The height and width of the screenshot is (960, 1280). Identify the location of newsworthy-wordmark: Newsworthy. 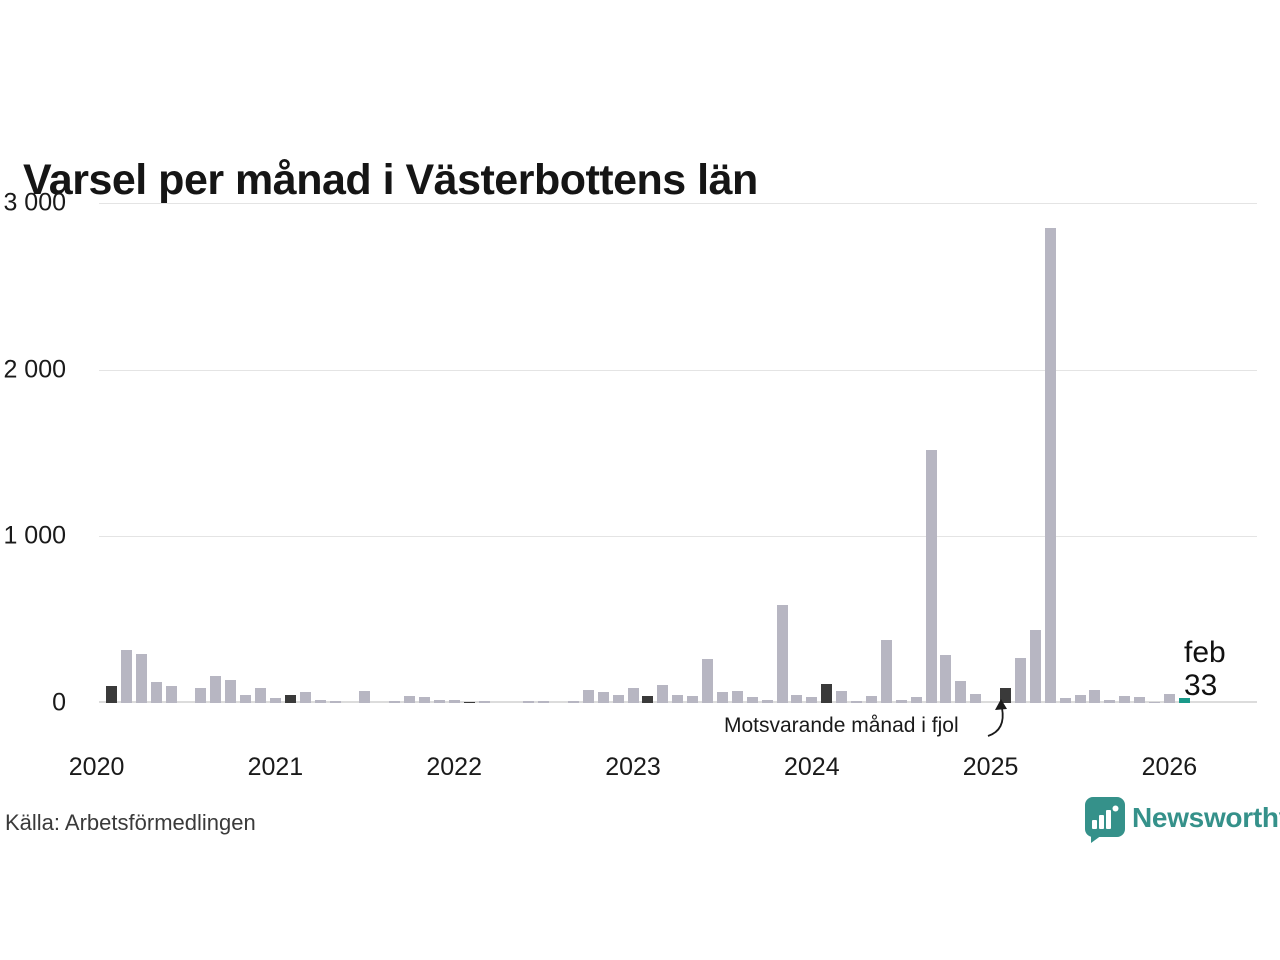
(1206, 817).